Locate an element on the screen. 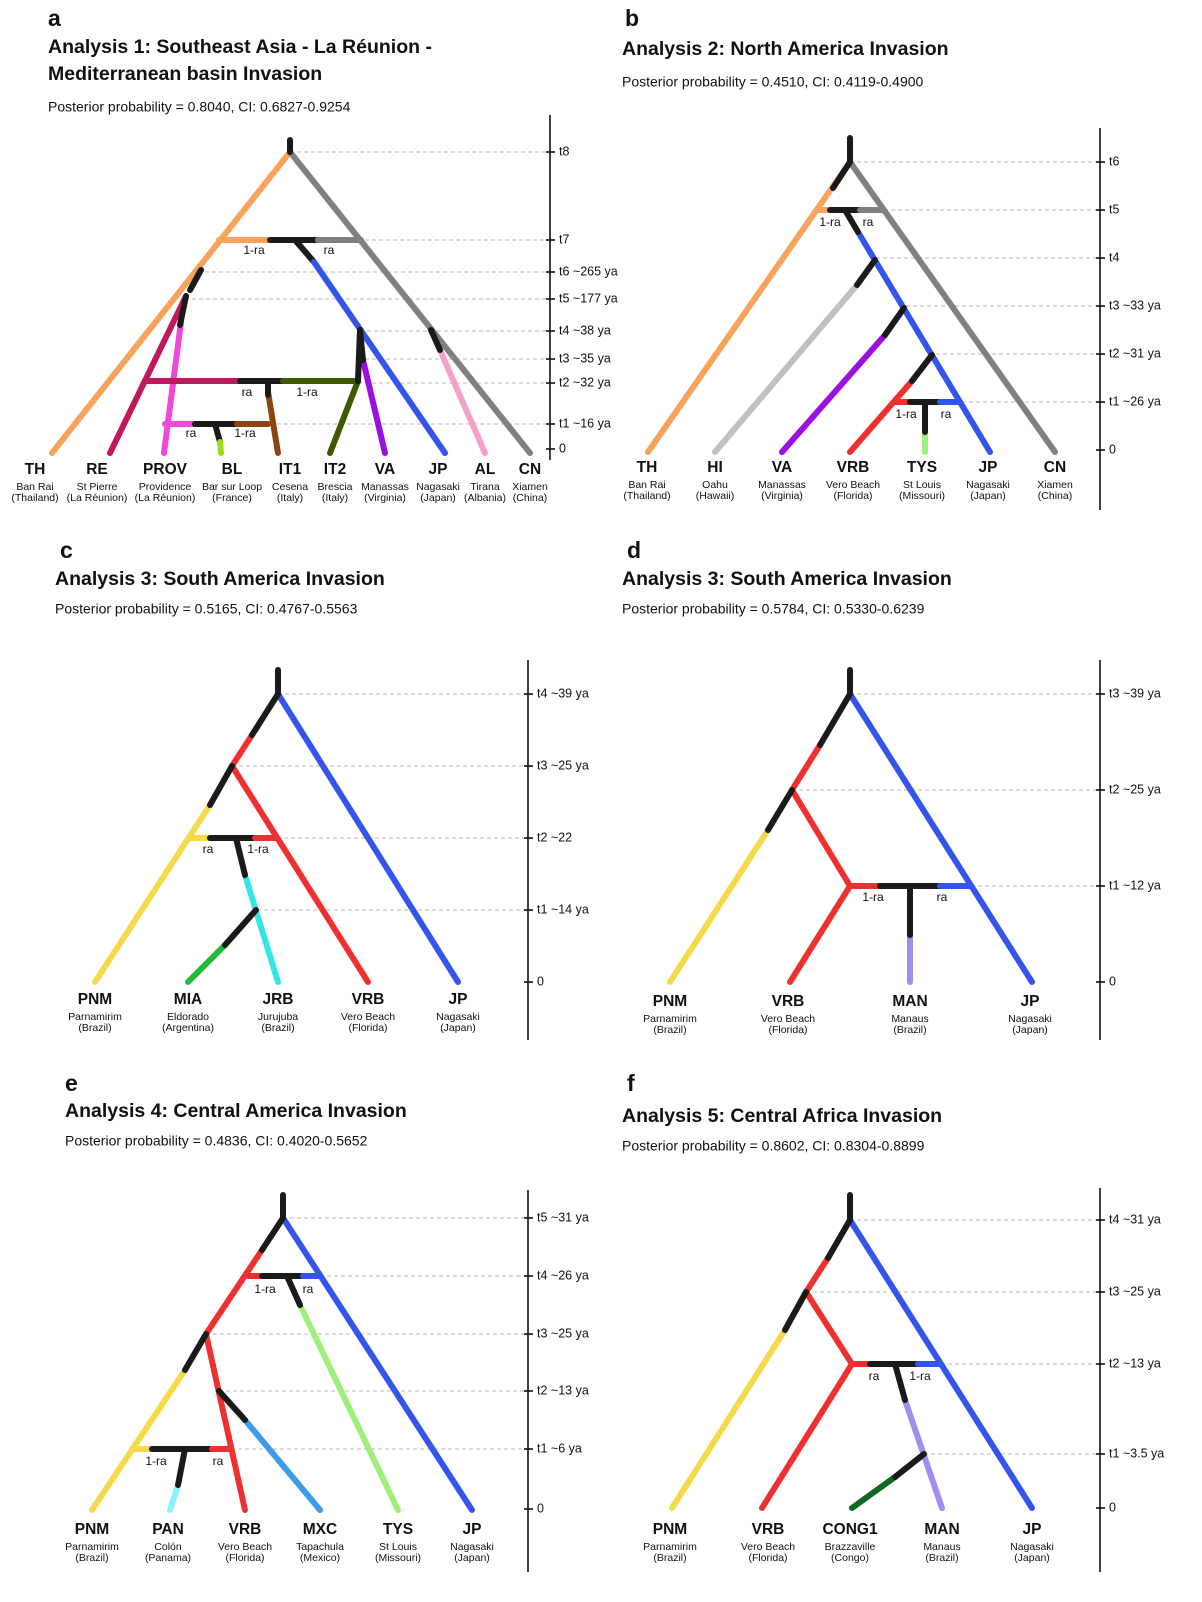 The height and width of the screenshot is (1602, 1202). taxon-place: Jurujuba is located at coordinates (278, 1017).